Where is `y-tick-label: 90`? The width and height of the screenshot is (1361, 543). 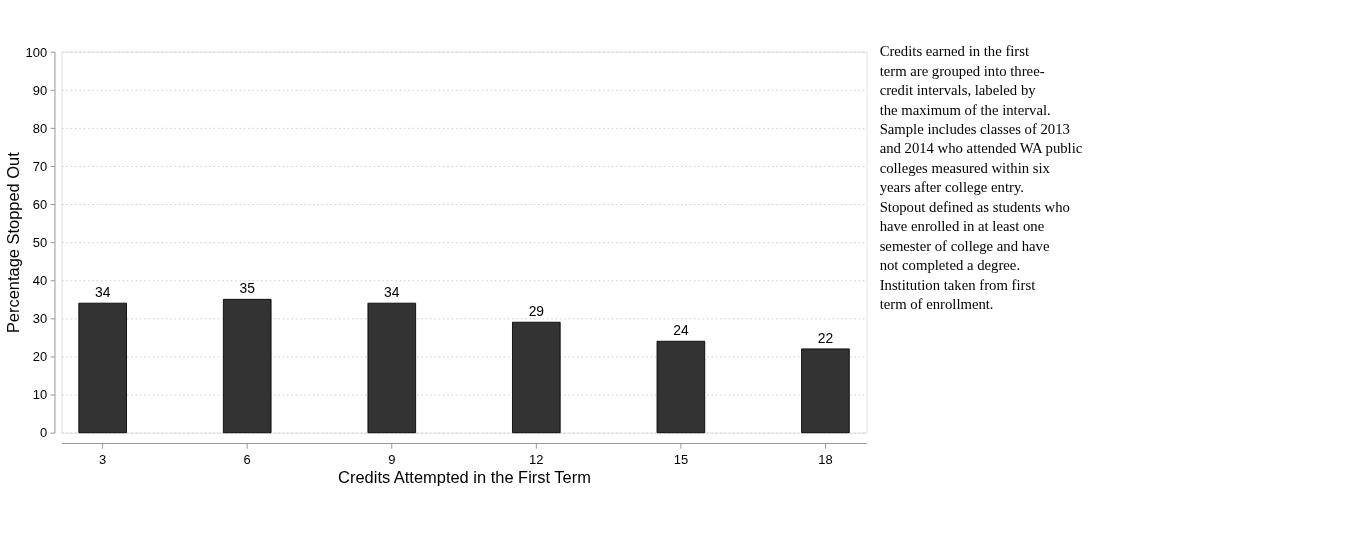
y-tick-label: 90 is located at coordinates (40, 90).